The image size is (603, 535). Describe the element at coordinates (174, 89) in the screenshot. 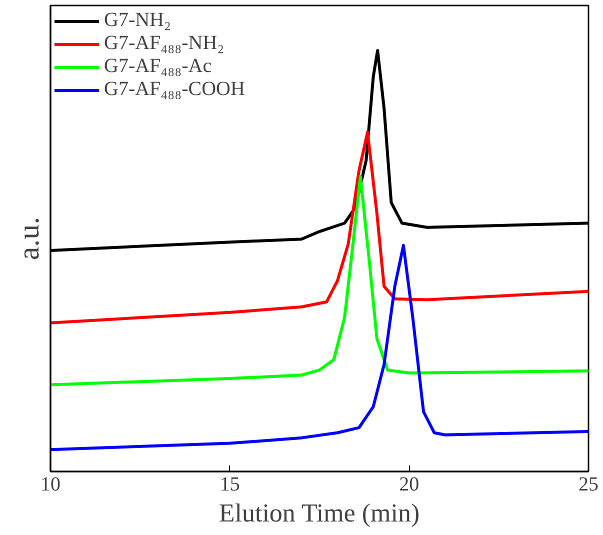

I see `legend-label: G7-AF₄₈₈-COOH` at that location.